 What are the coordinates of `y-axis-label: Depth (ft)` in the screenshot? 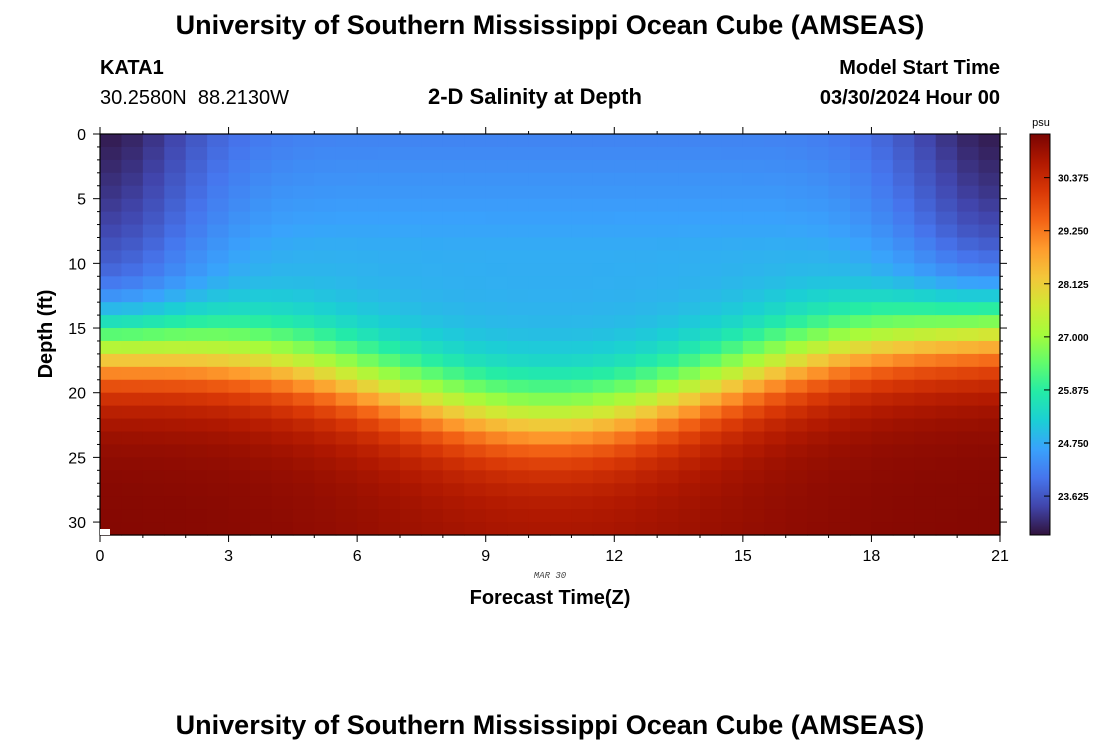 It's located at (46, 334).